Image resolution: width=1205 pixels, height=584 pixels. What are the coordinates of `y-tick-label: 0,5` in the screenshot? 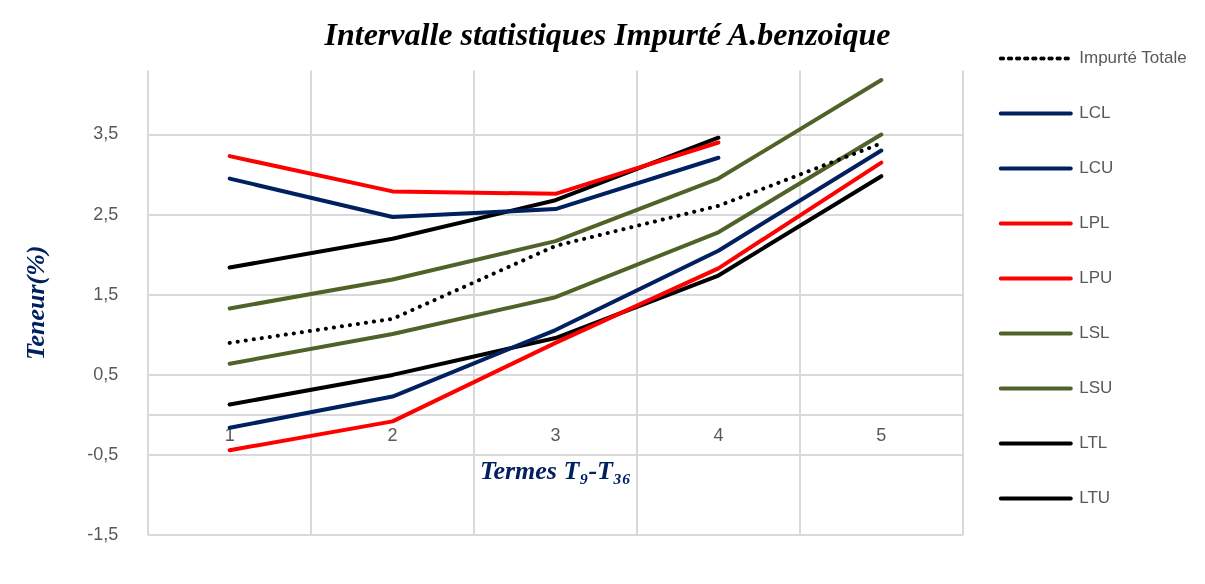 It's located at (106, 373).